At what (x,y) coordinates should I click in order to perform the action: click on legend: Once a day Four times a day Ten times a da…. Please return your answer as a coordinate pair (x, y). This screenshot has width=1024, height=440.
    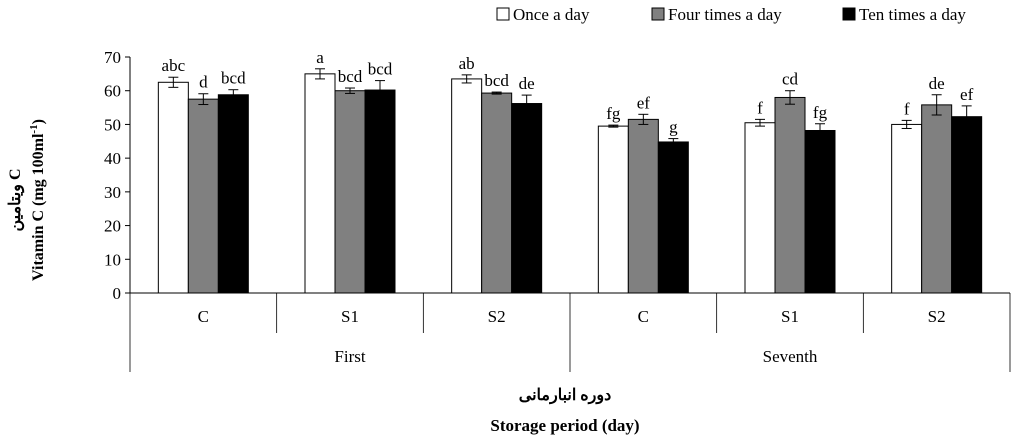
    Looking at the image, I should click on (731, 14).